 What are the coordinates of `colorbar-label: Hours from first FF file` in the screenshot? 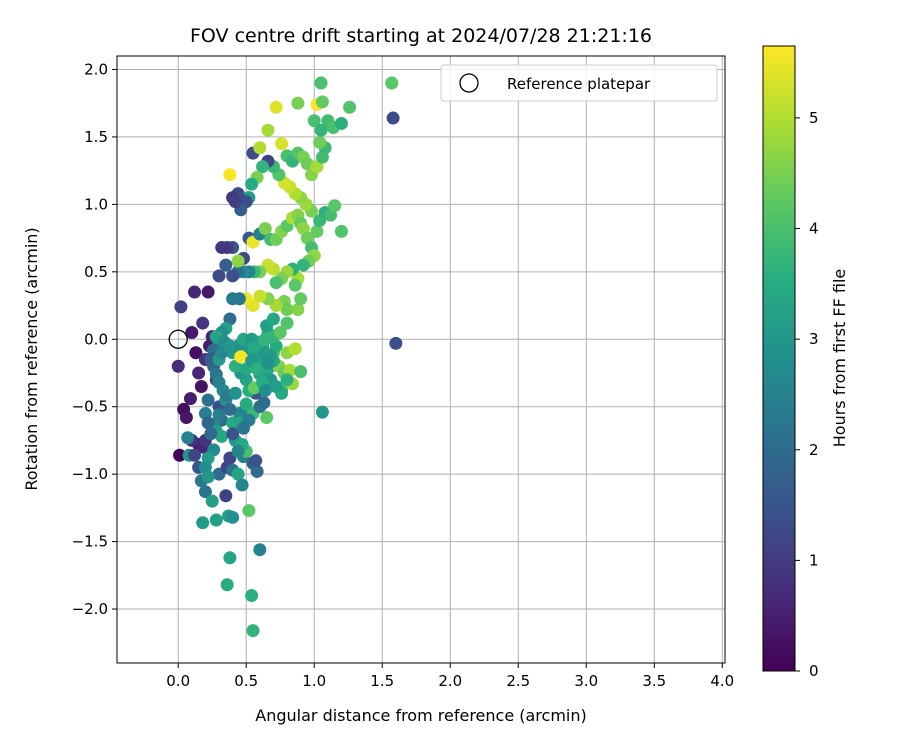 It's located at (839, 358).